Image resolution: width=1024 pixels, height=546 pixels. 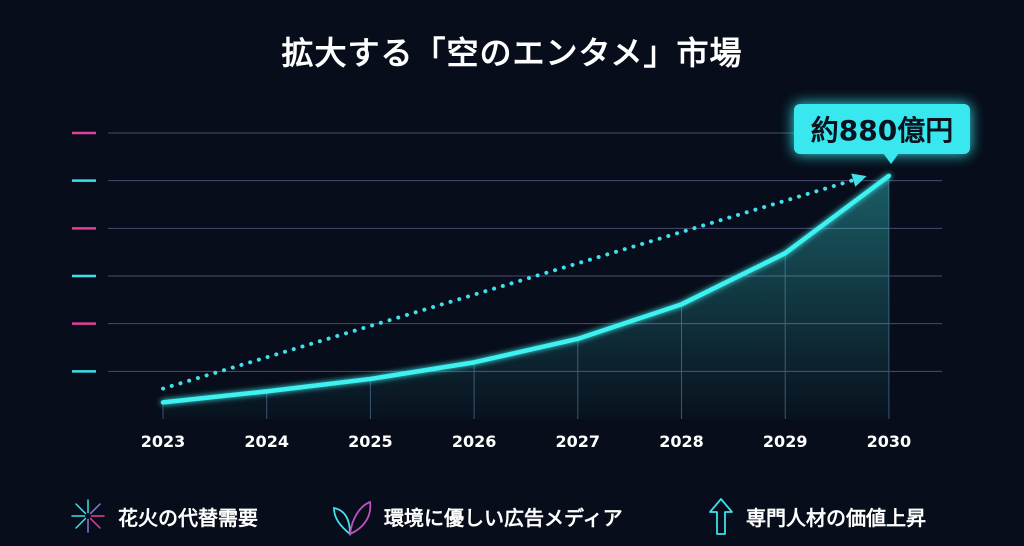 I want to click on leaf-icon, so click(x=352, y=518).